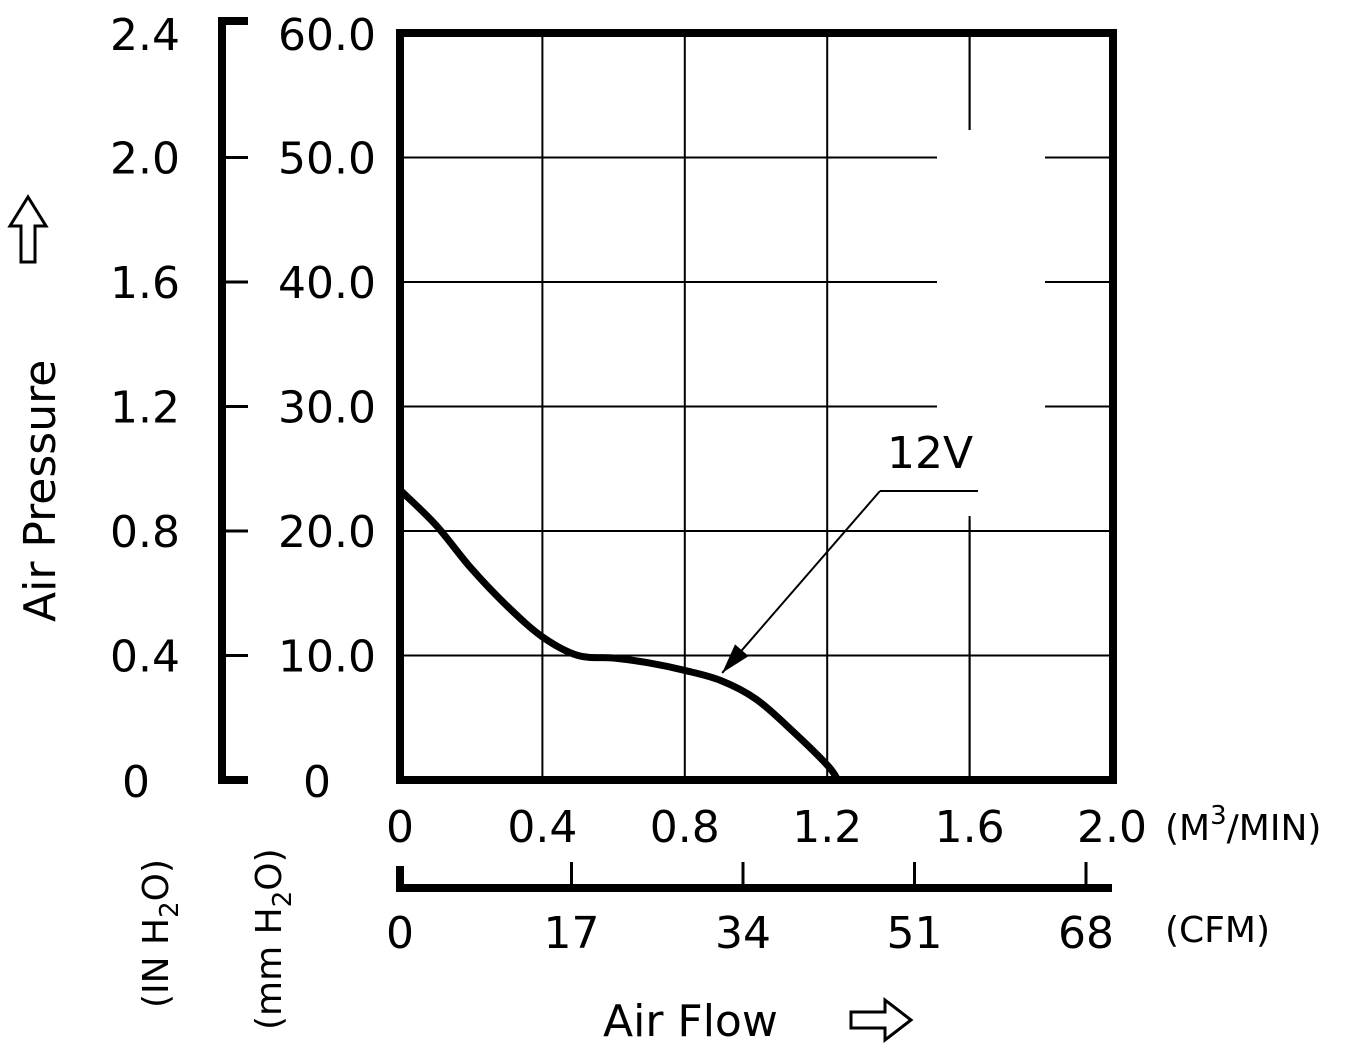 The image size is (1371, 1043). Describe the element at coordinates (145, 283) in the screenshot. I see `y-tick-label-inh2o: 1.6` at that location.